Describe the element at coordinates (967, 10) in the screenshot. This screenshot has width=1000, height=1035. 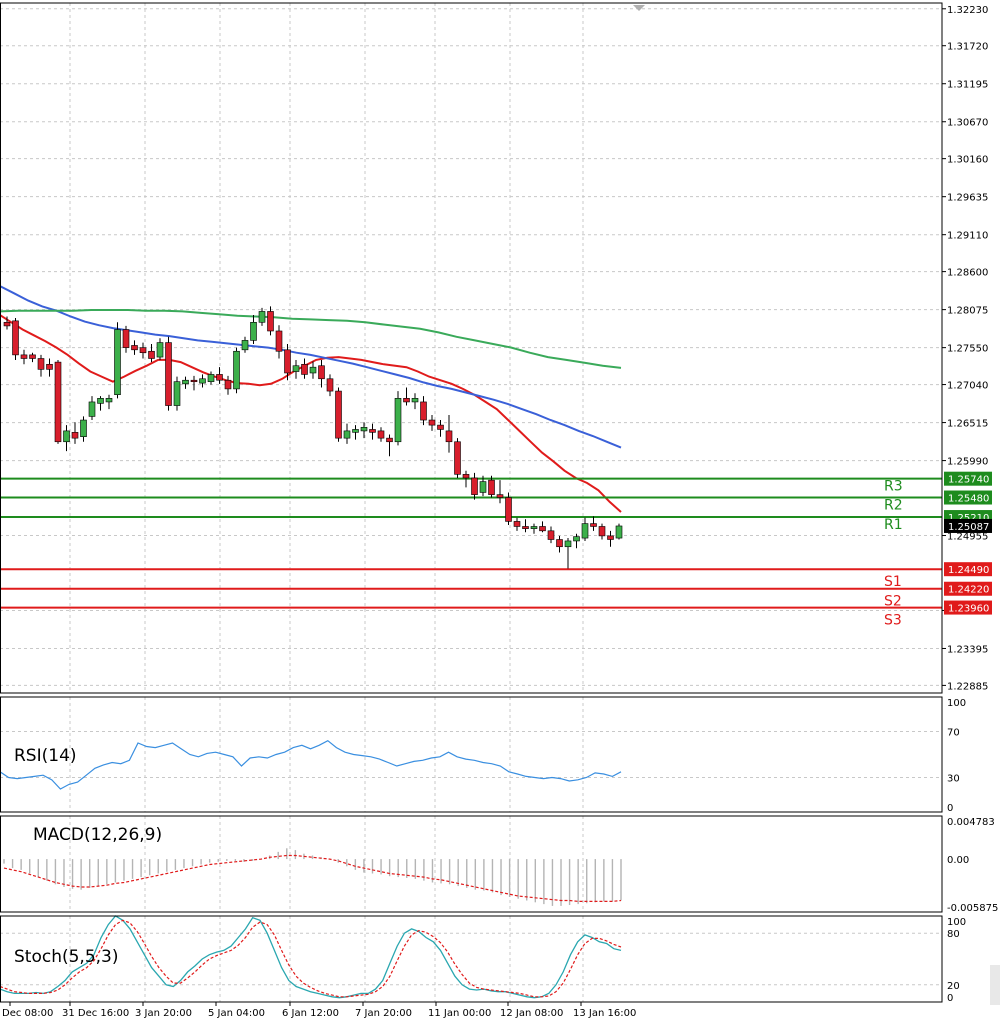
I see `price-tick-label: 1.32230` at that location.